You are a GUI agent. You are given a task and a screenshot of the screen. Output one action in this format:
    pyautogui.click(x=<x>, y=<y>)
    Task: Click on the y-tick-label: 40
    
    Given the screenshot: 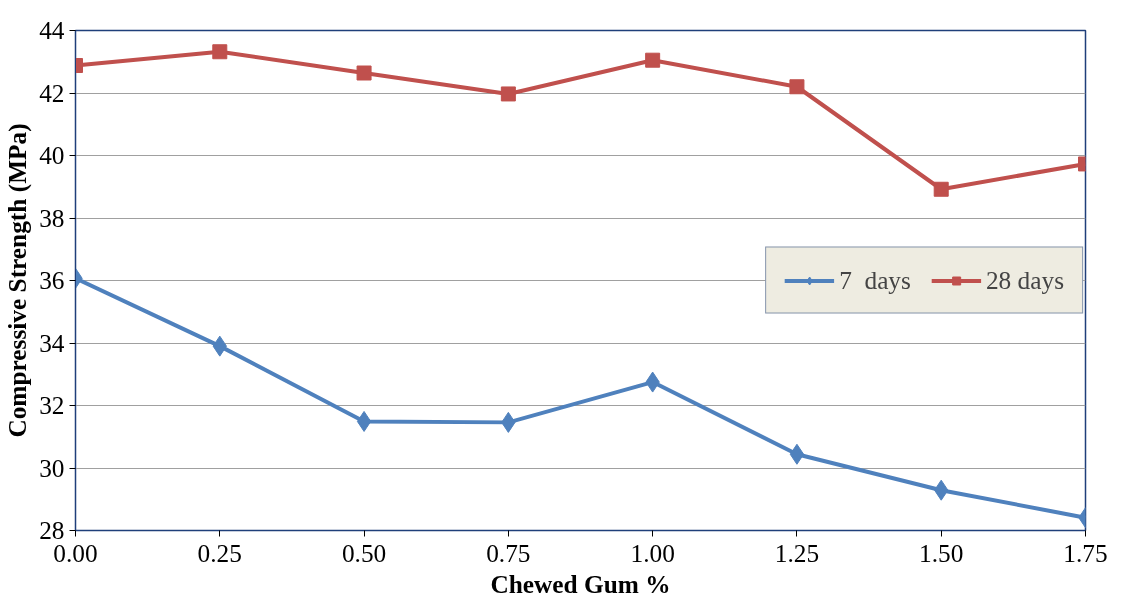 What is the action you would take?
    pyautogui.click(x=52, y=155)
    